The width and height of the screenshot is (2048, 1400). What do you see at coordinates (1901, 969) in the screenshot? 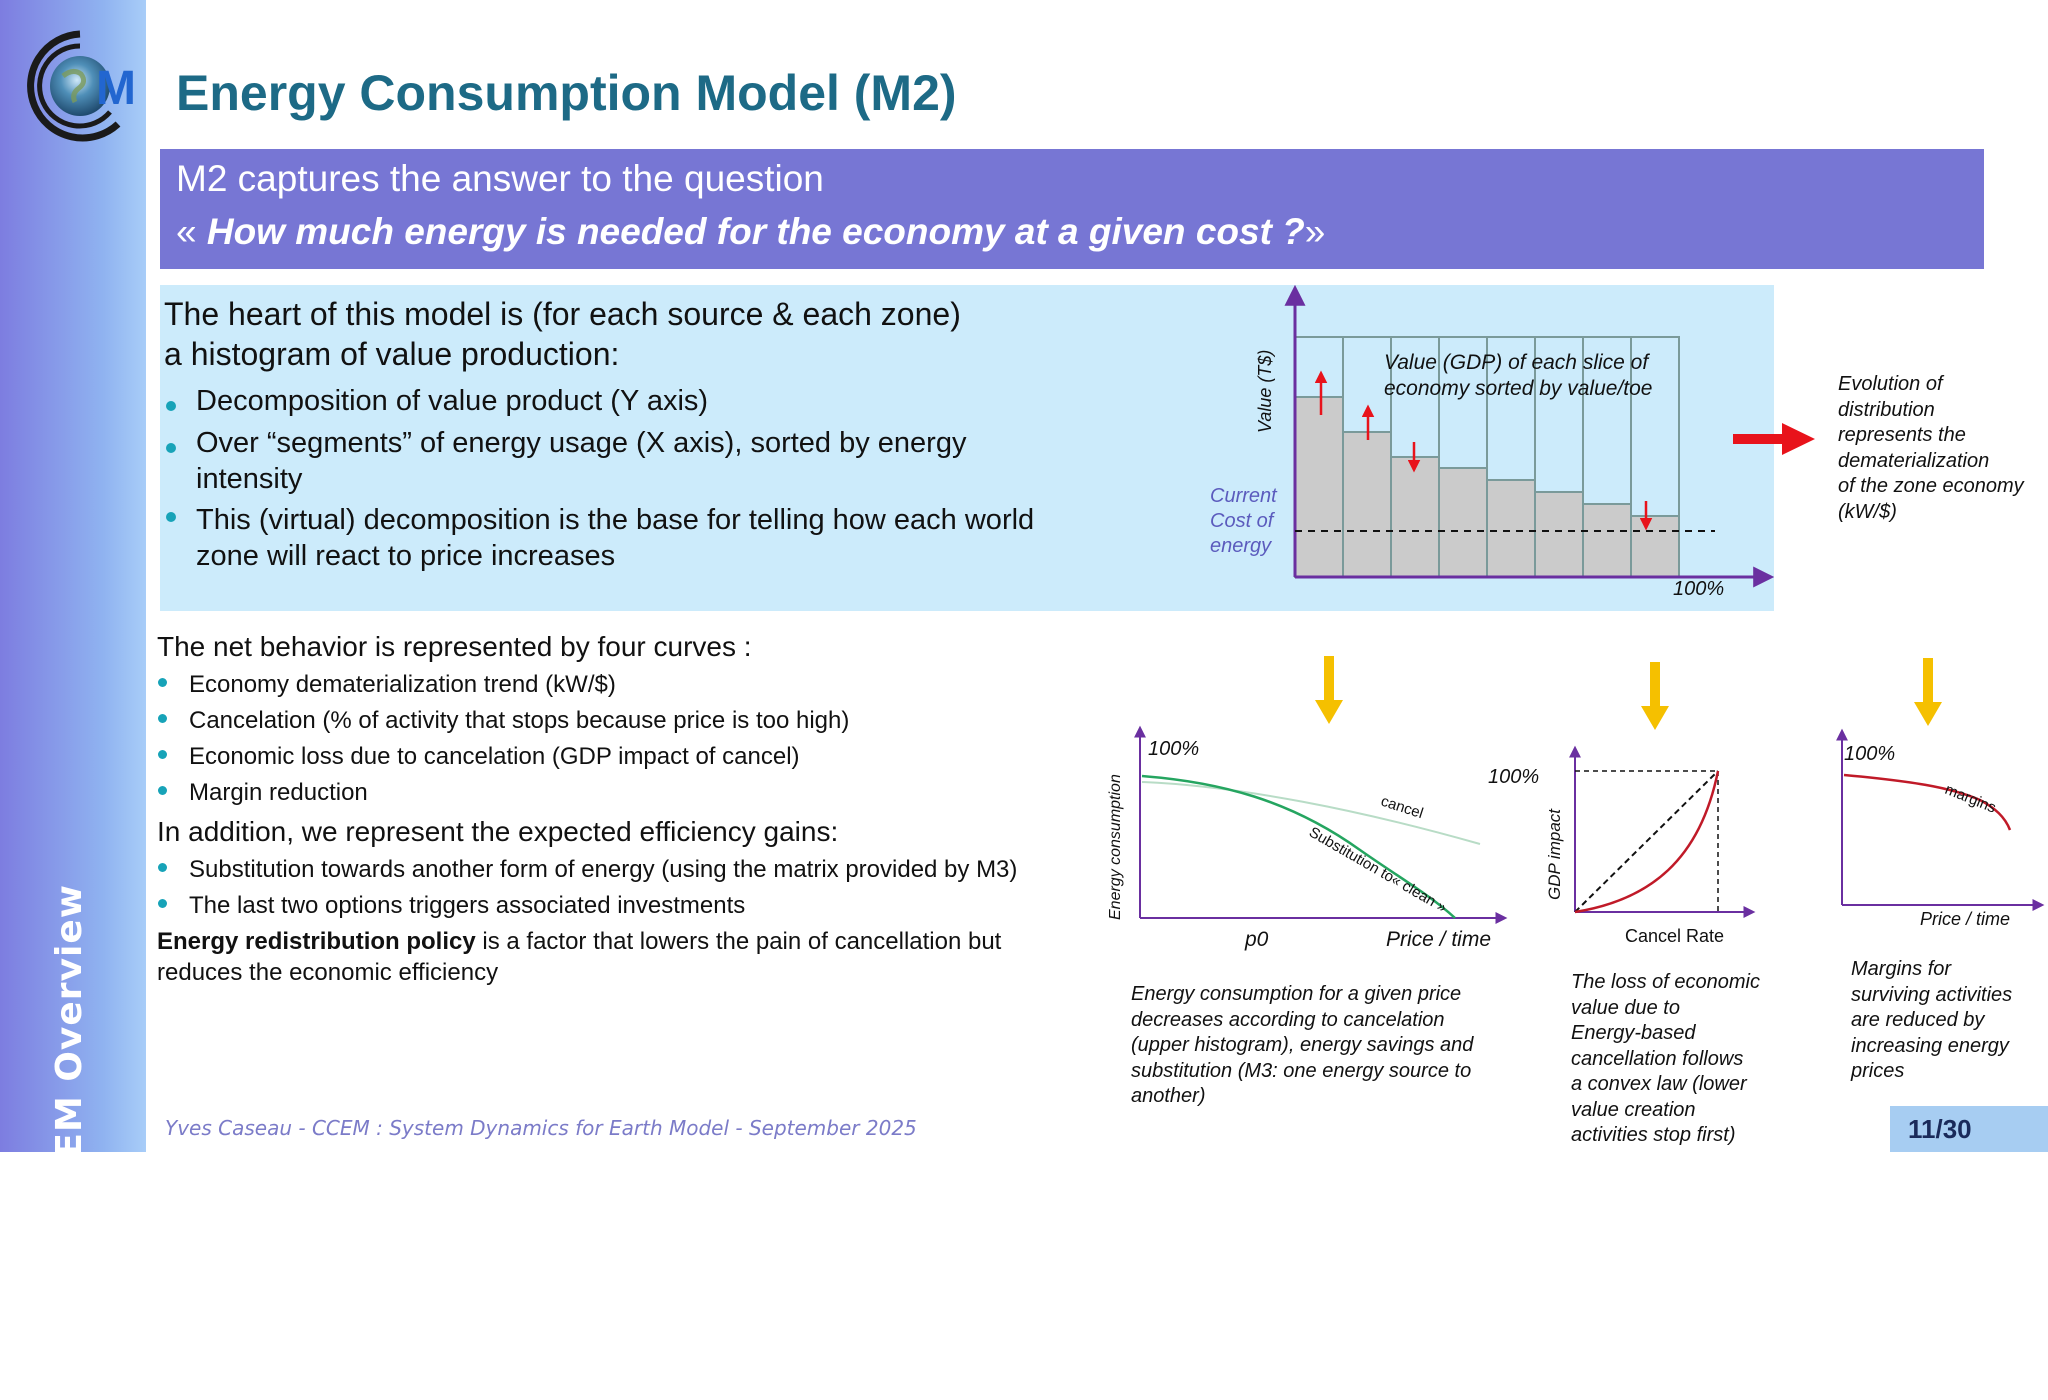
I see `caption-line: Margins for` at bounding box center [1901, 969].